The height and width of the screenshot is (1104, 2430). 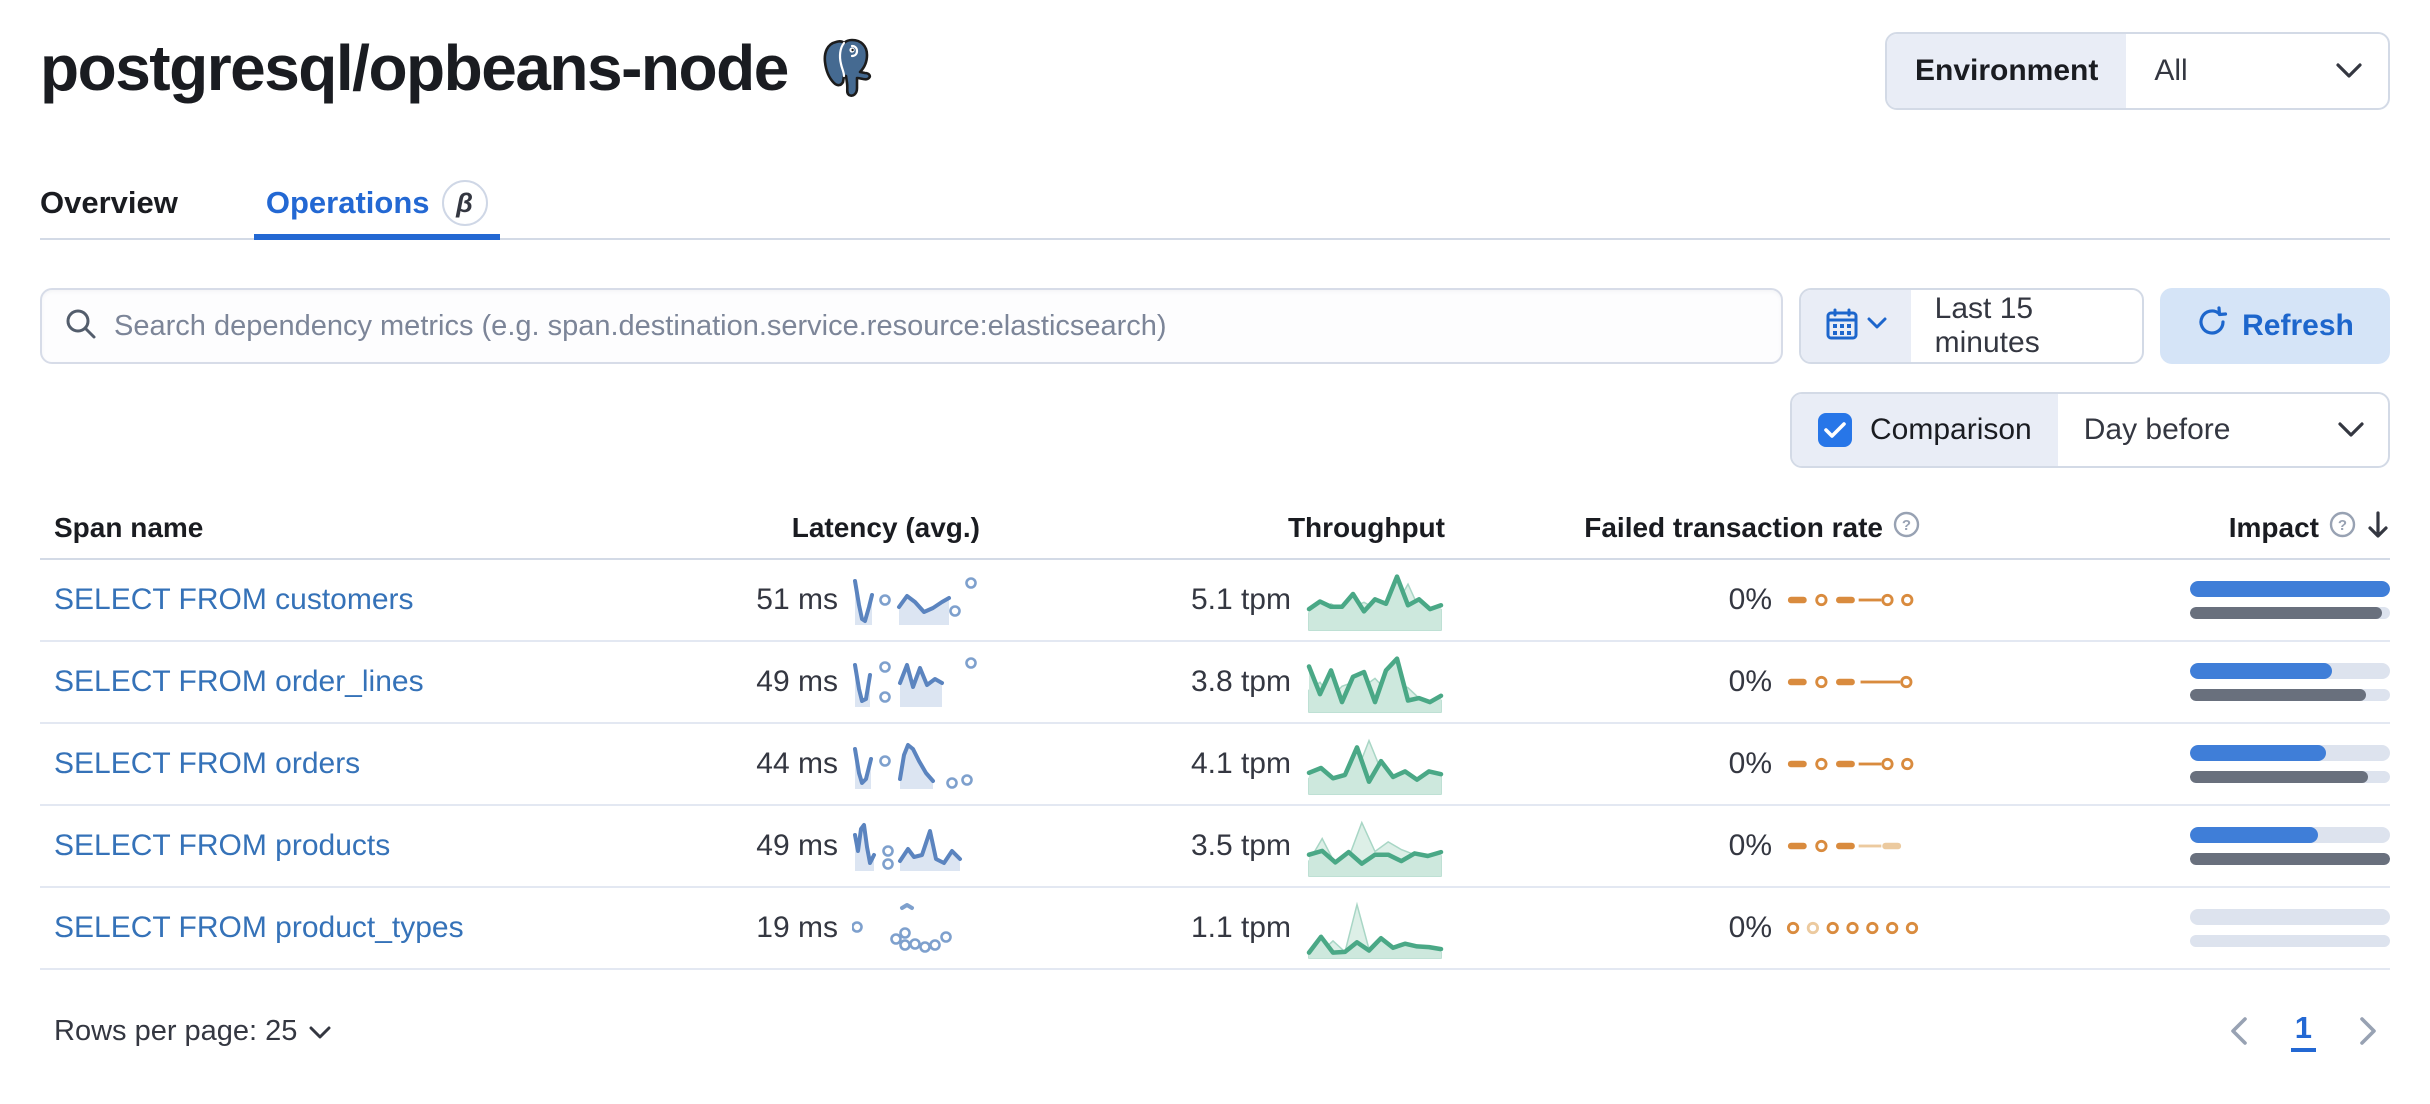 What do you see at coordinates (1925, 430) in the screenshot?
I see `comparison-toggle: Comparison` at bounding box center [1925, 430].